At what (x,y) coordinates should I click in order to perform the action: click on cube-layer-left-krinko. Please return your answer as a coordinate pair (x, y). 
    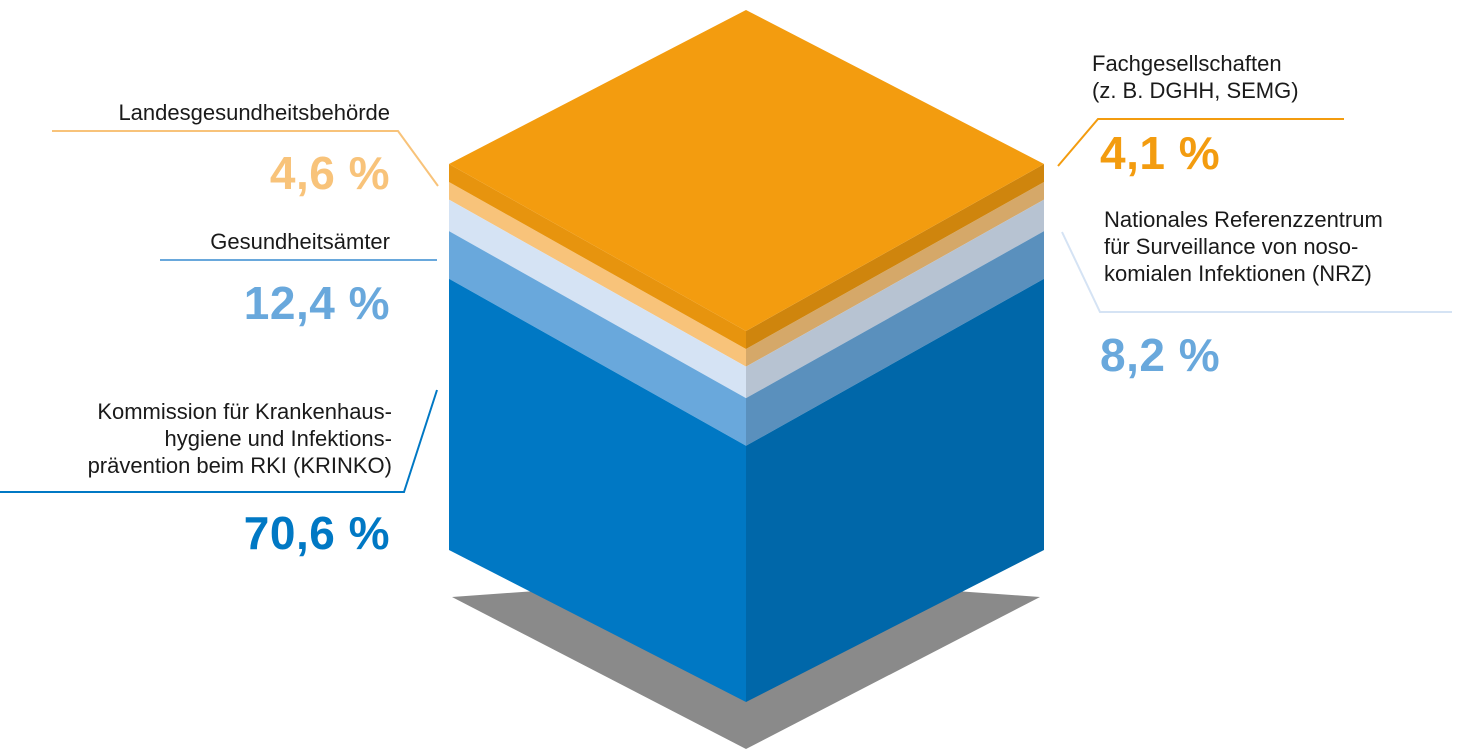
    Looking at the image, I should click on (597, 490).